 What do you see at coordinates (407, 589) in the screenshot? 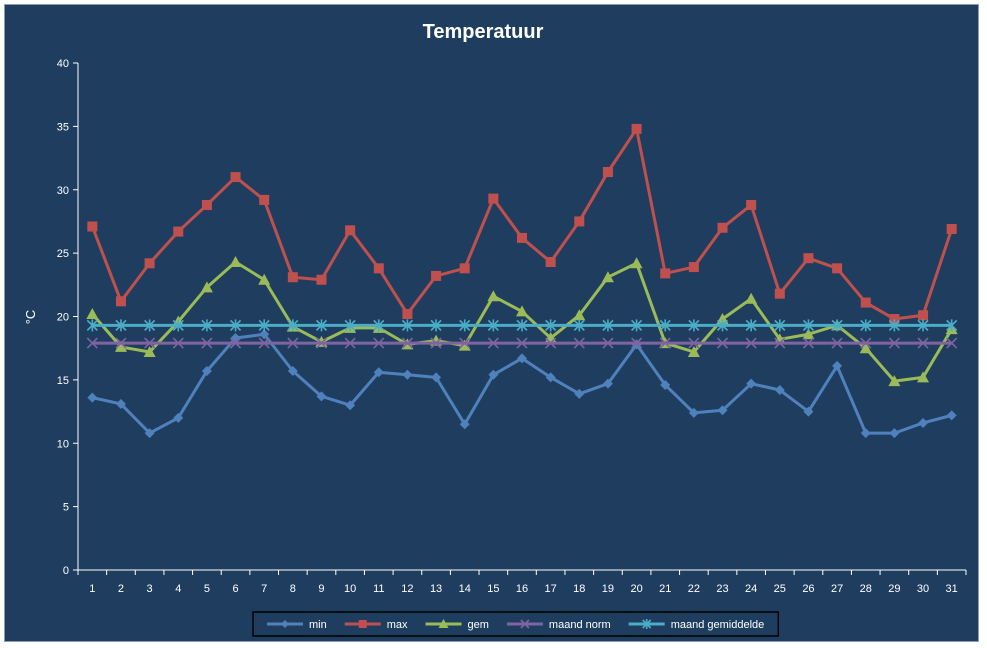
I see `x-tick-label: 12` at bounding box center [407, 589].